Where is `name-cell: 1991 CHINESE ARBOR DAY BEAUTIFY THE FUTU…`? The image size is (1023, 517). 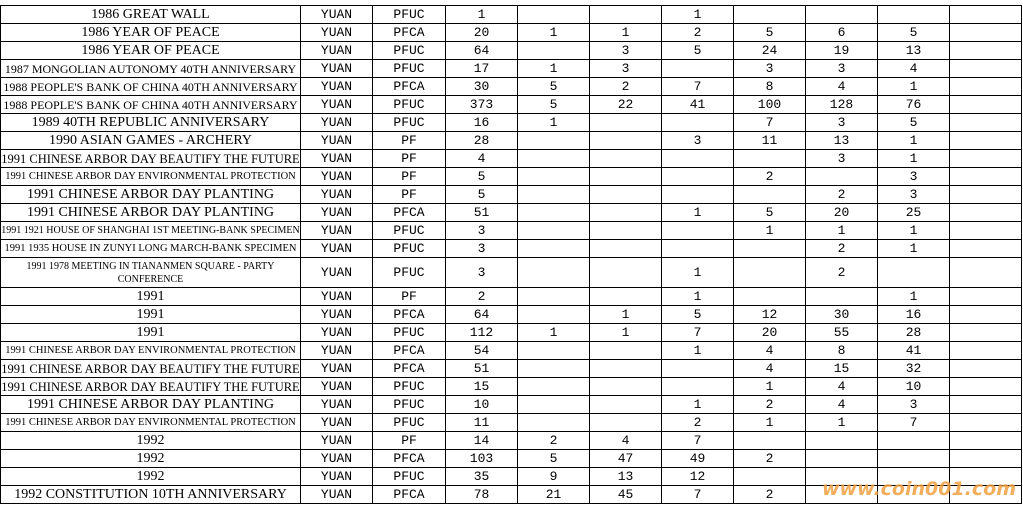
name-cell: 1991 CHINESE ARBOR DAY BEAUTIFY THE FUTU… is located at coordinates (150, 158).